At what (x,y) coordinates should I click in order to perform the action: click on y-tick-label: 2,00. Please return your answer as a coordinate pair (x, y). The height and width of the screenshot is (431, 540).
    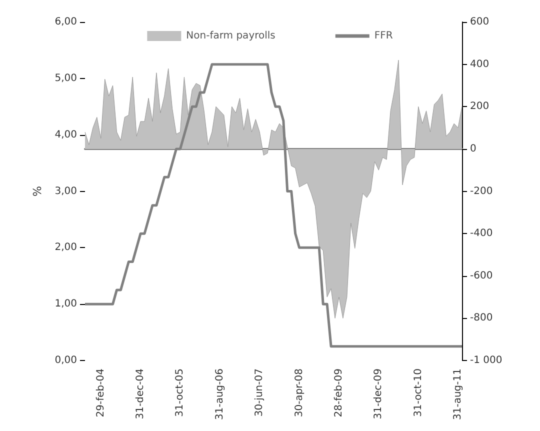
    Looking at the image, I should click on (65, 248).